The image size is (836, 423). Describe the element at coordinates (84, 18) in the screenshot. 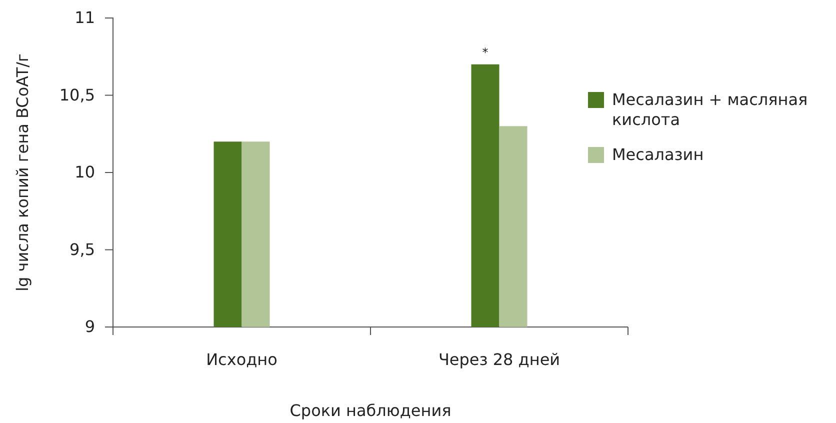

I see `y-tick-label: 11` at that location.